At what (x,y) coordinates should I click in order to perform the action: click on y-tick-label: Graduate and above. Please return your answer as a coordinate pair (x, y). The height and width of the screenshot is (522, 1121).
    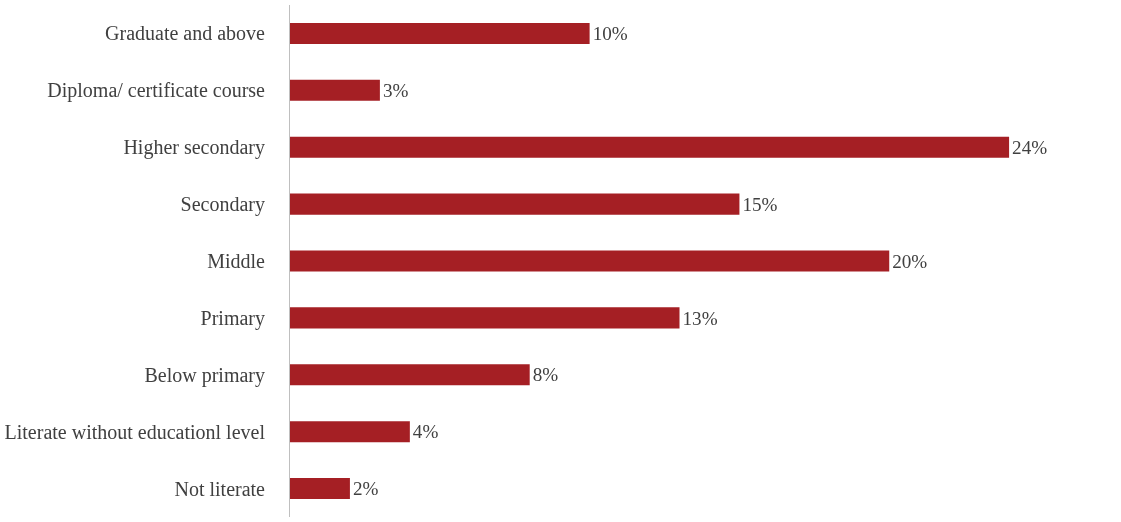
    Looking at the image, I should click on (185, 33).